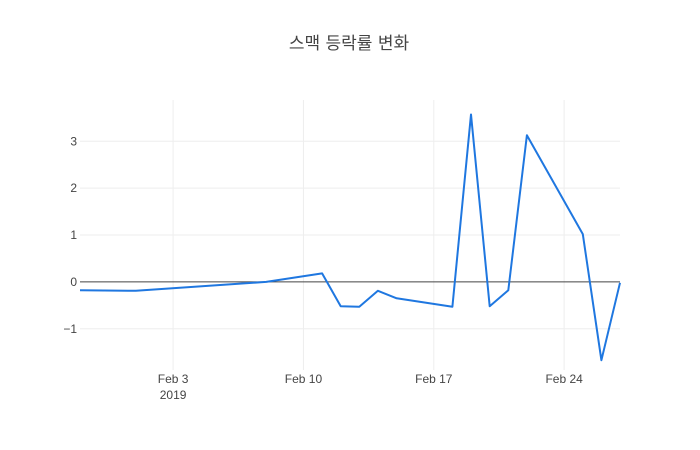 This screenshot has width=700, height=450. Describe the element at coordinates (564, 379) in the screenshot. I see `x-tick-label: Feb 24` at that location.